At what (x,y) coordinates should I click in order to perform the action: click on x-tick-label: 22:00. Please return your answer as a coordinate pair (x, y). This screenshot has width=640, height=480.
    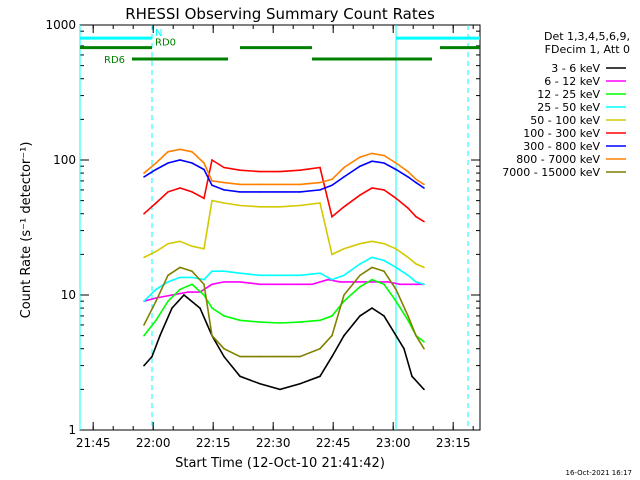
    Looking at the image, I should click on (153, 443).